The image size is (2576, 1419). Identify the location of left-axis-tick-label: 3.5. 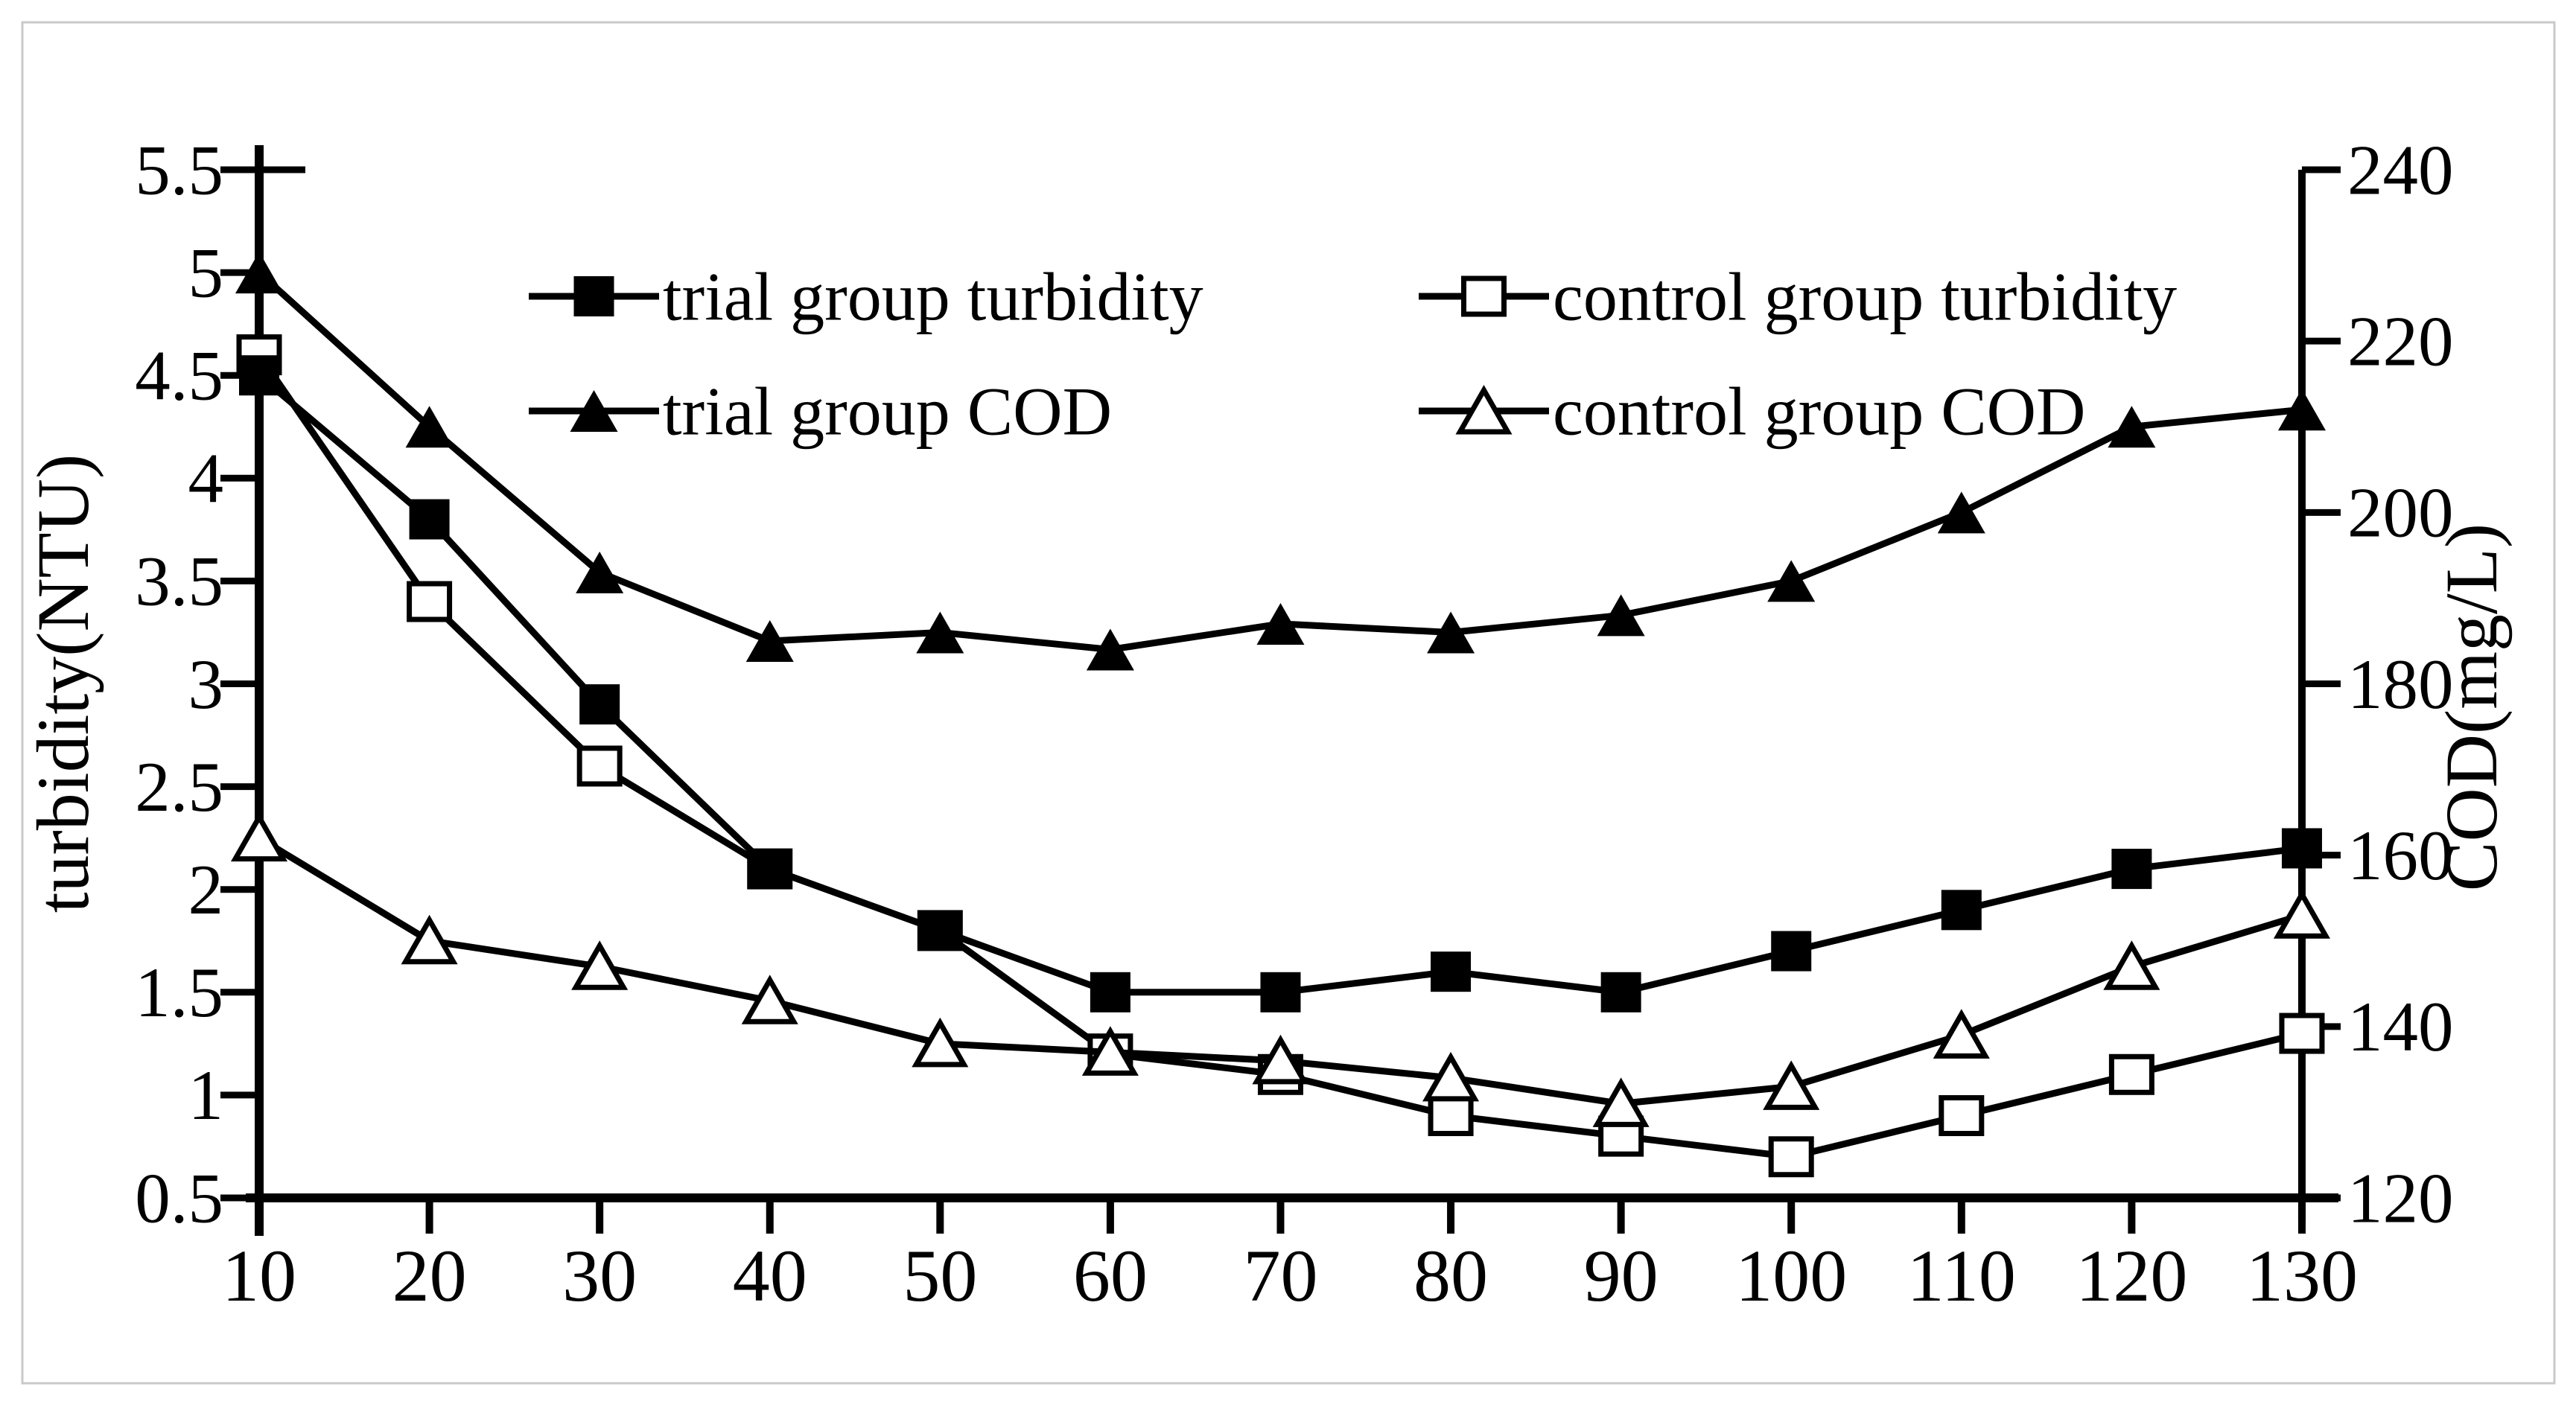
(179, 581).